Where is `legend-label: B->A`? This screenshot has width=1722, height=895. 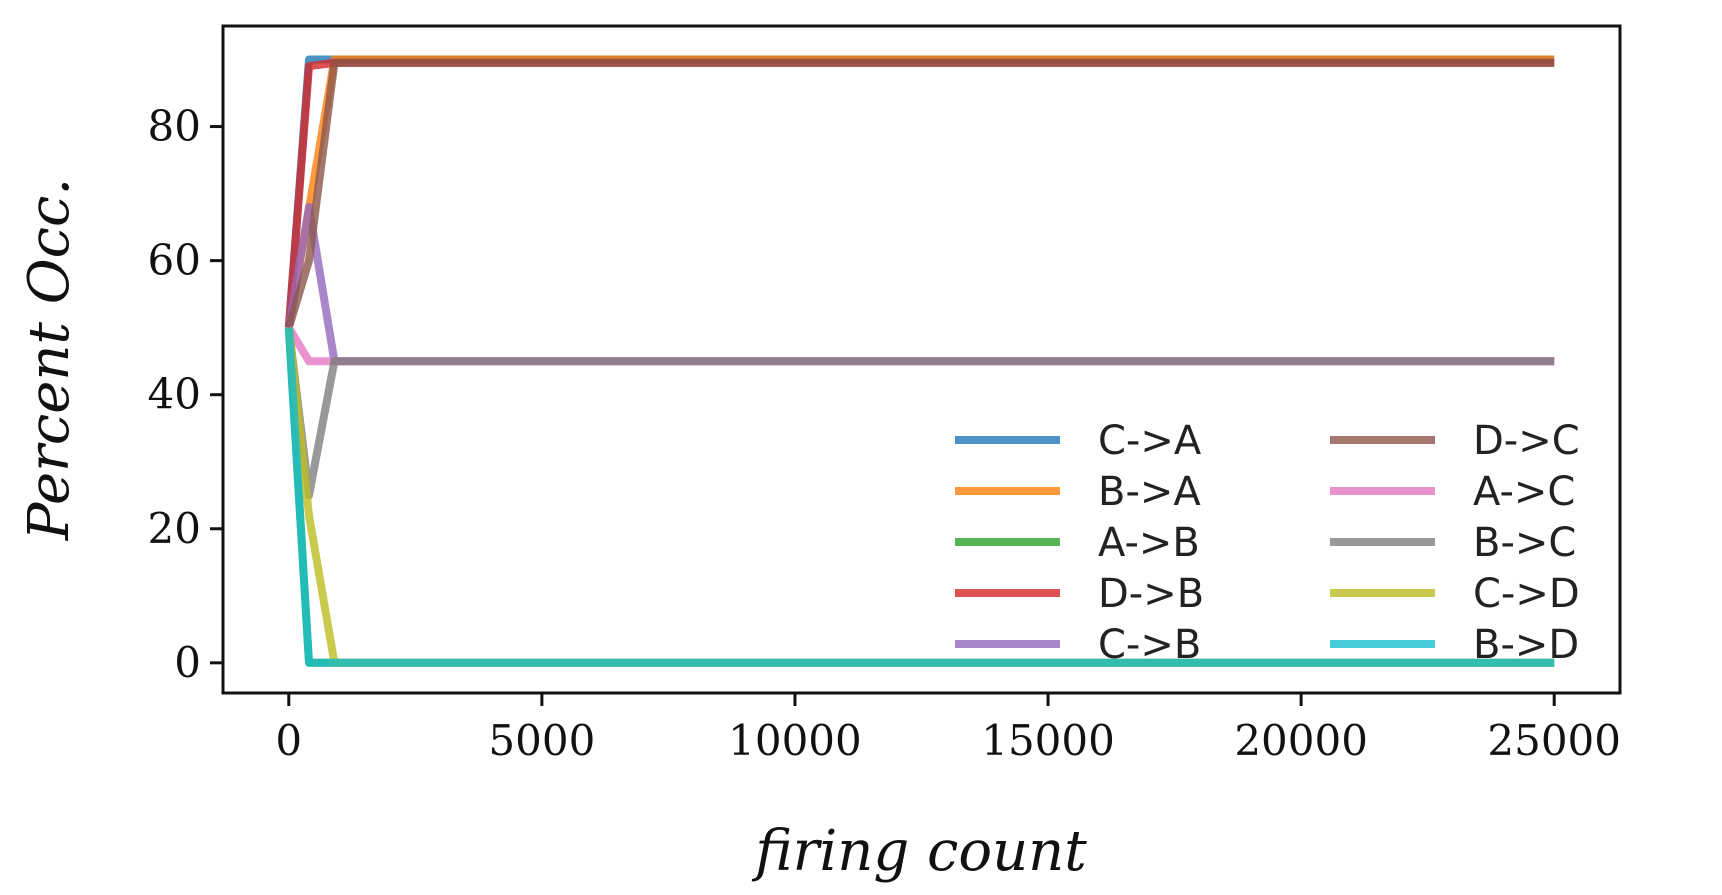 legend-label: B->A is located at coordinates (1149, 492).